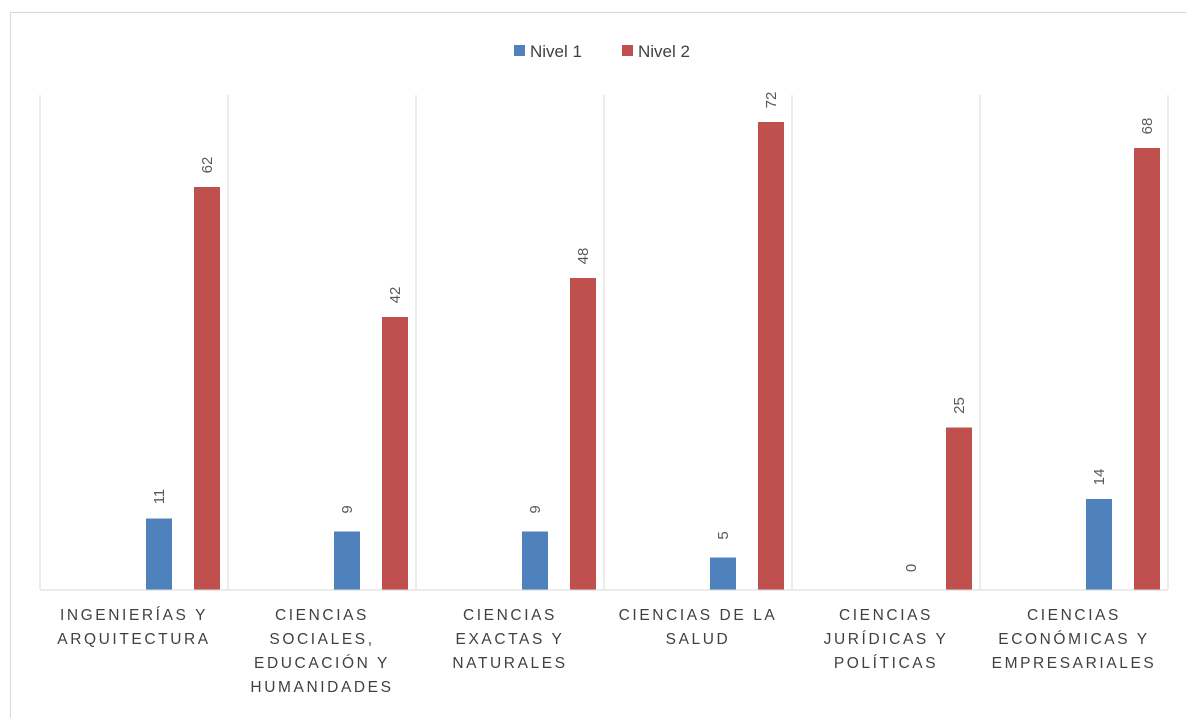  What do you see at coordinates (322, 663) in the screenshot?
I see `category-label: EDUCACIÓN Y` at bounding box center [322, 663].